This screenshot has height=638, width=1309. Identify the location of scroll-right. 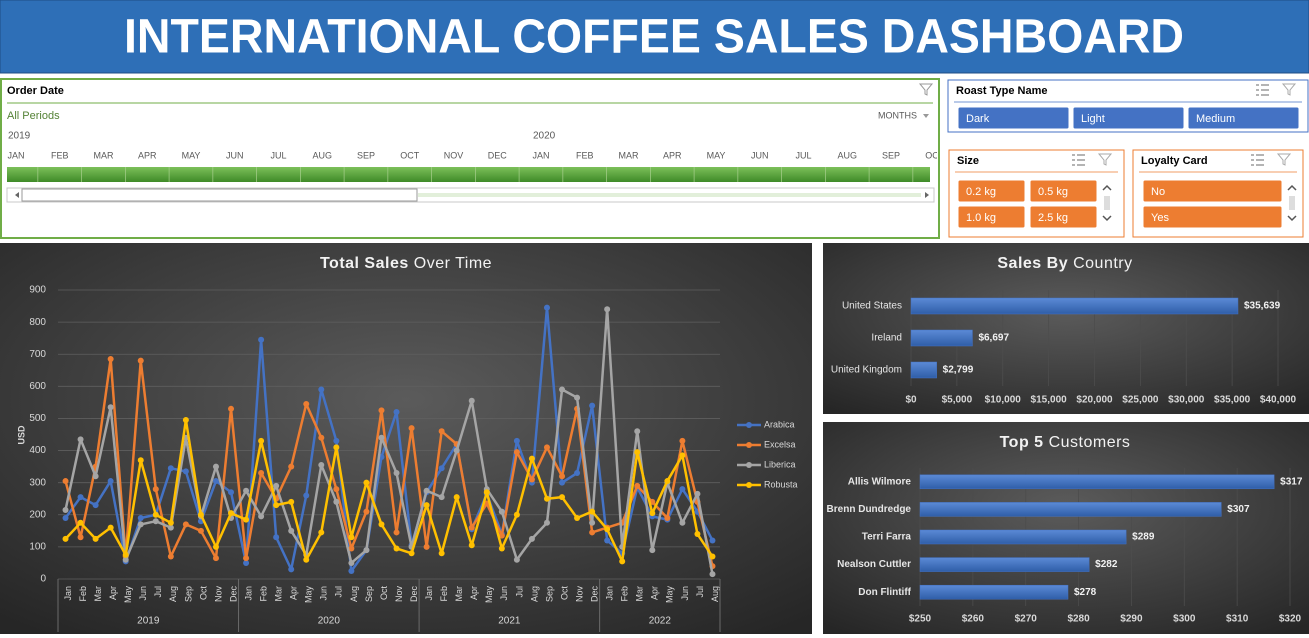
(927, 195).